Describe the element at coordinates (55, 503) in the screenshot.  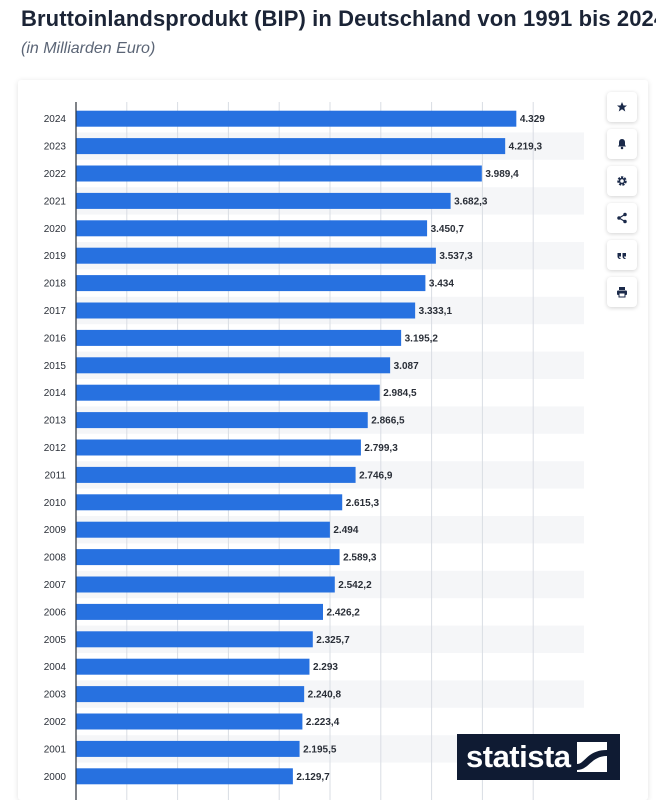
I see `category-label: 2010` at that location.